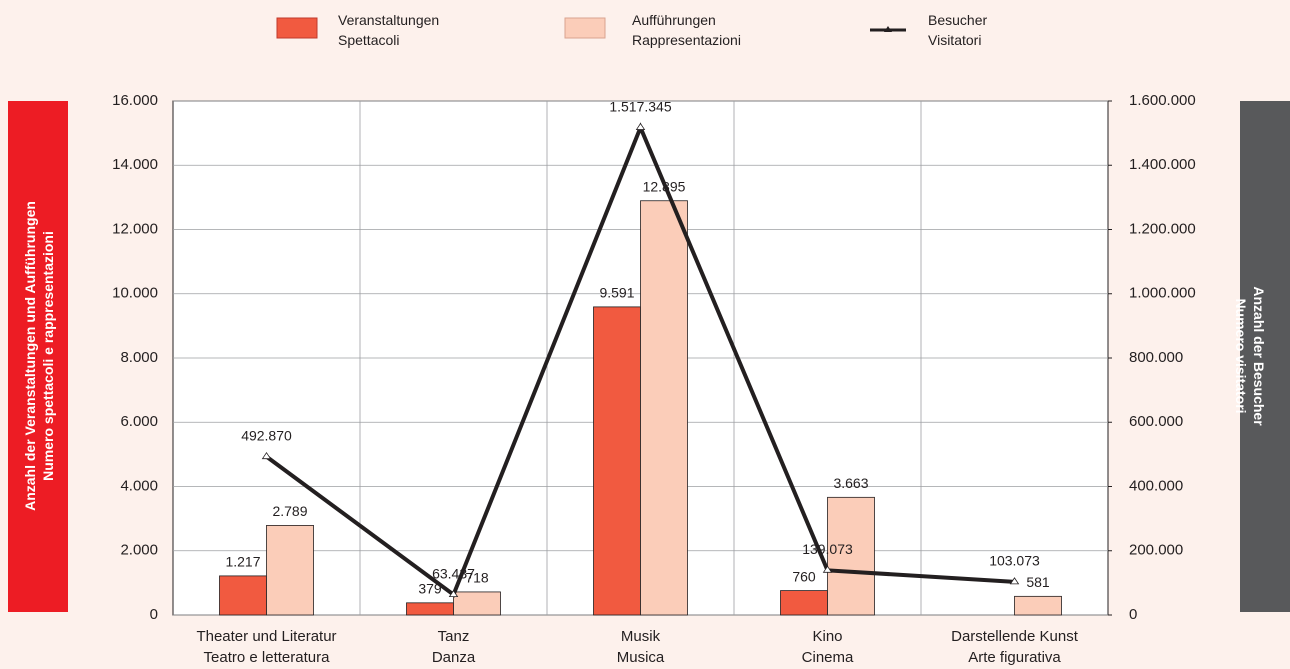 Image resolution: width=1290 pixels, height=669 pixels. I want to click on y2-tick-label: 1.000.000, so click(1162, 293).